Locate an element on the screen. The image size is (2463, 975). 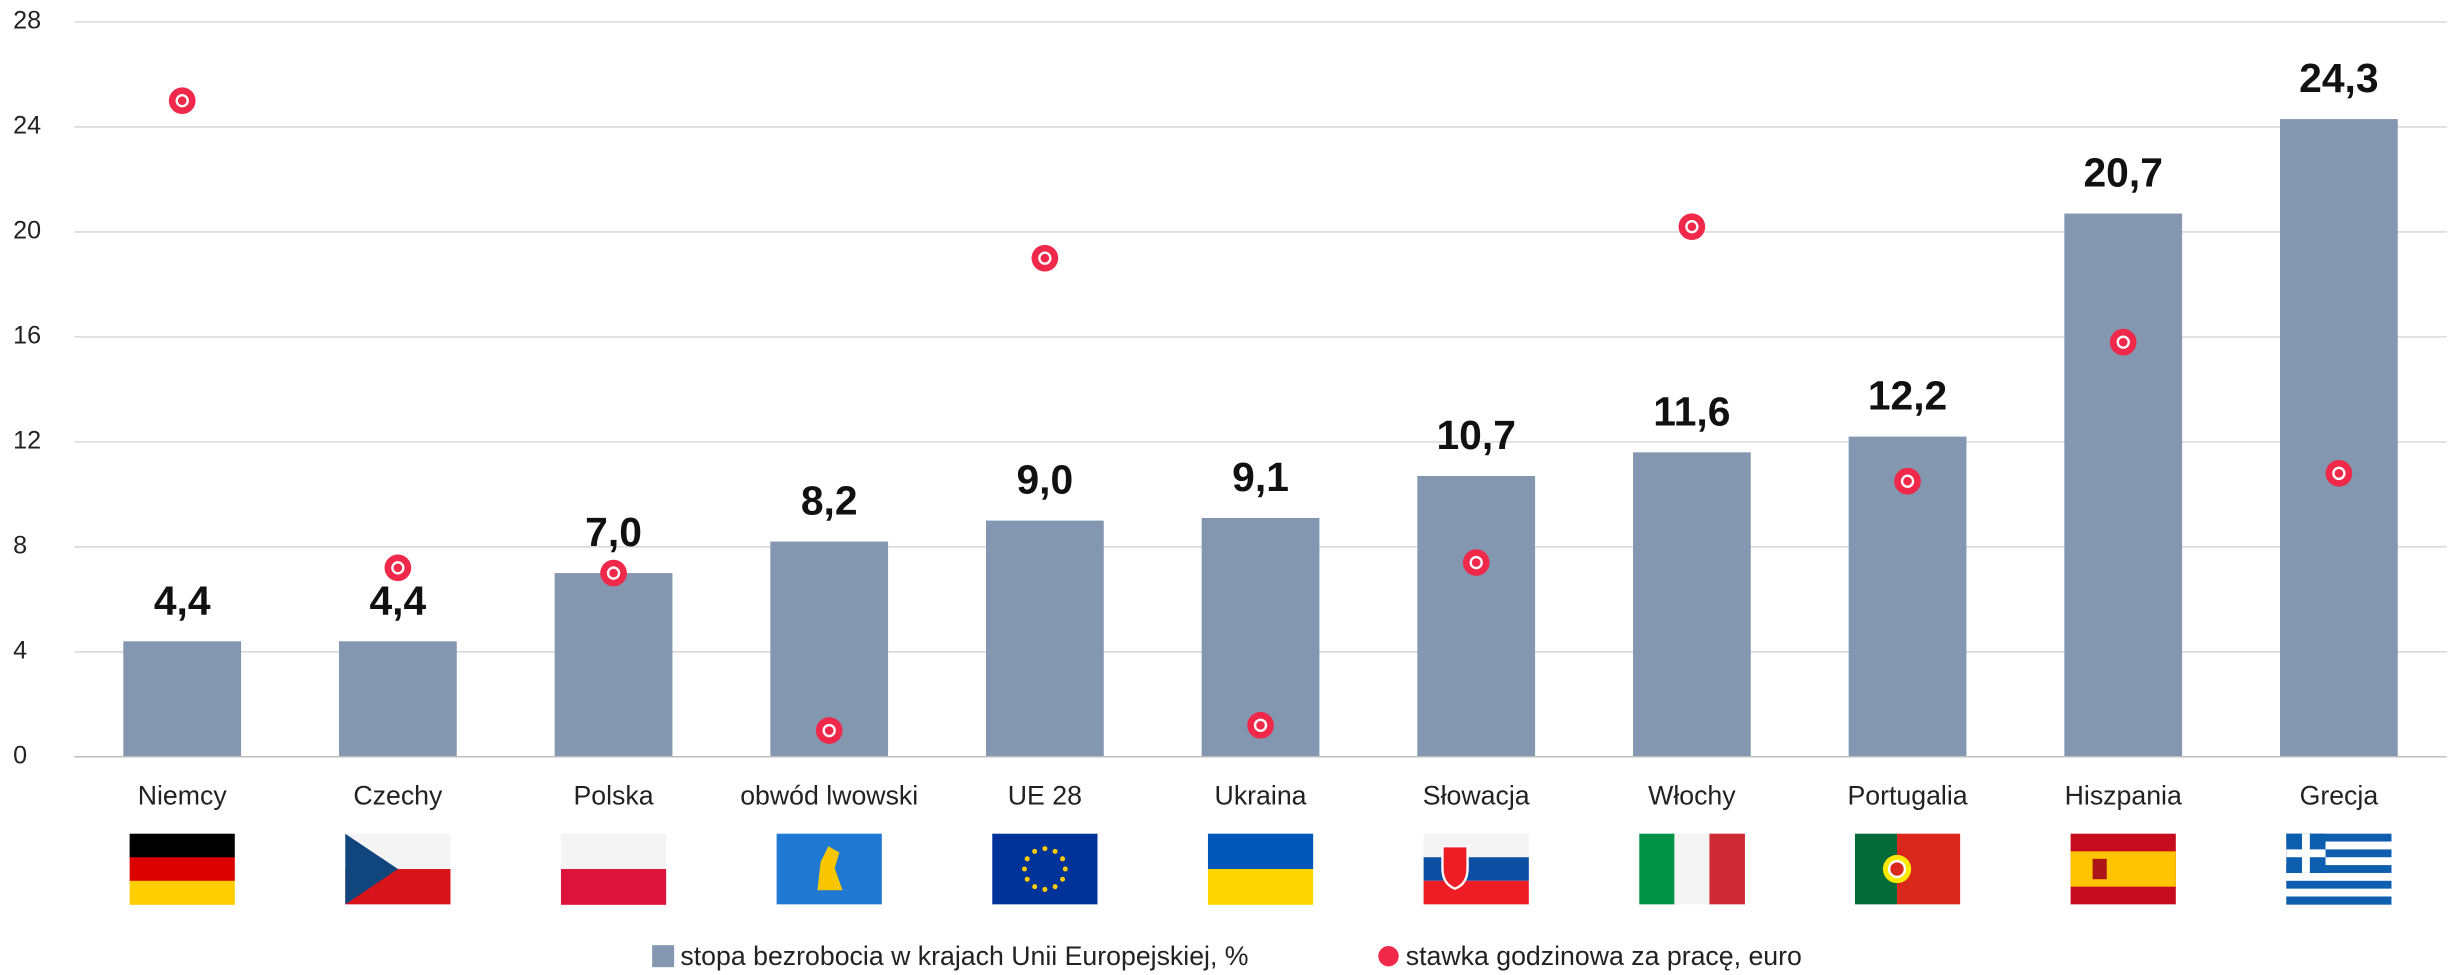
value-label: 11,6 is located at coordinates (1691, 411).